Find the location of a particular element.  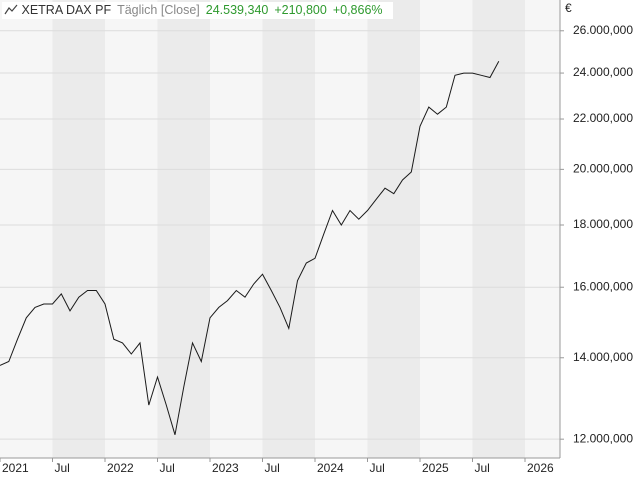

y-tick-label: 20.000,000 is located at coordinates (603, 169).